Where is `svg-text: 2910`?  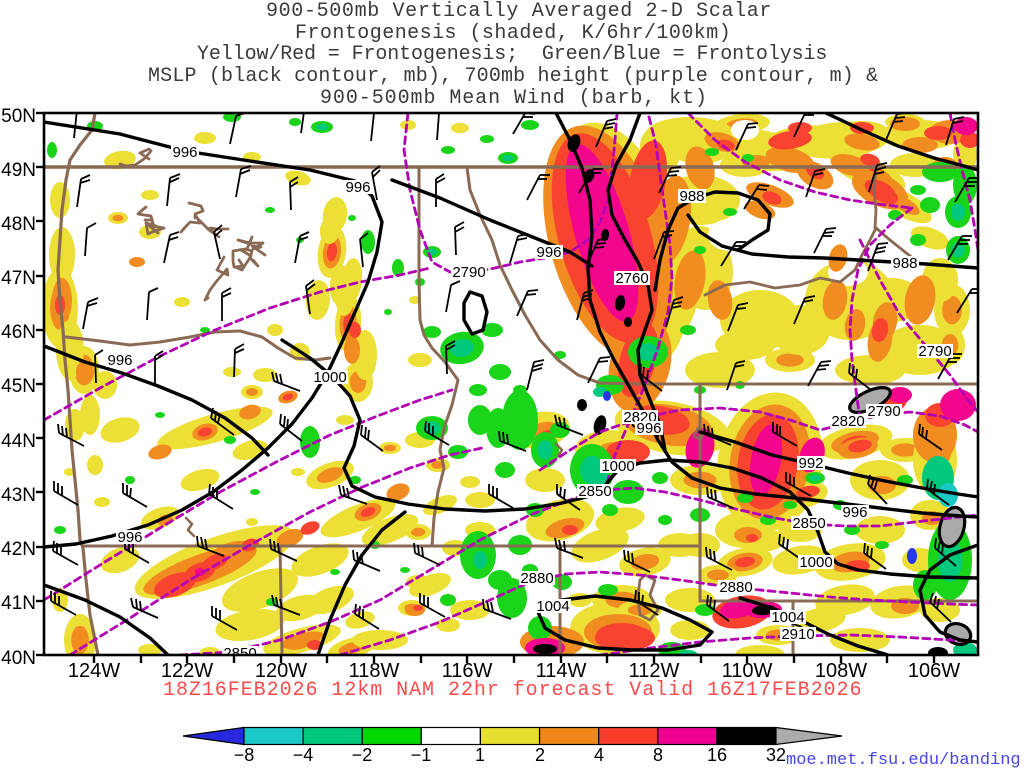
svg-text: 2910 is located at coordinates (797, 634).